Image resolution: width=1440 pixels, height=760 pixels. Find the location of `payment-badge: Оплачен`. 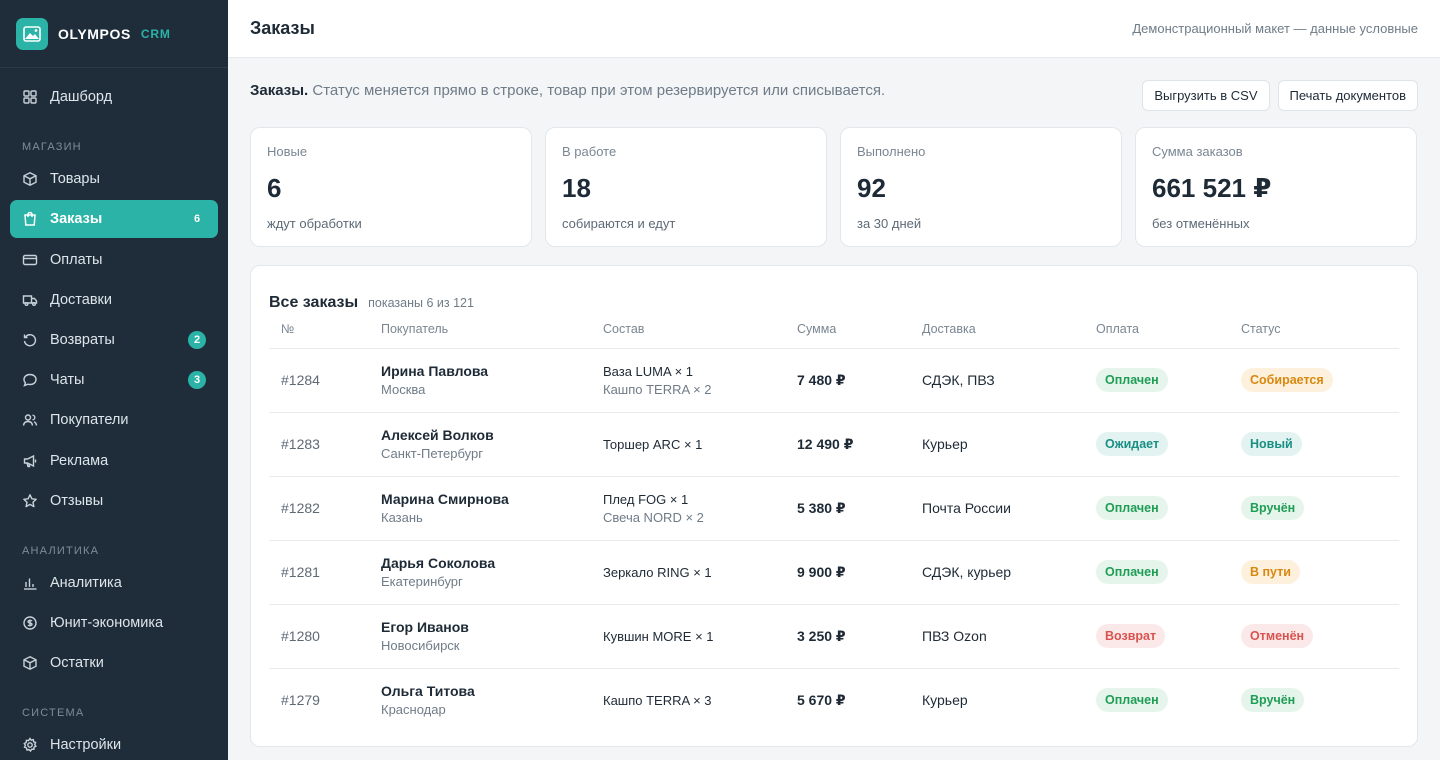

payment-badge: Оплачен is located at coordinates (1132, 380).